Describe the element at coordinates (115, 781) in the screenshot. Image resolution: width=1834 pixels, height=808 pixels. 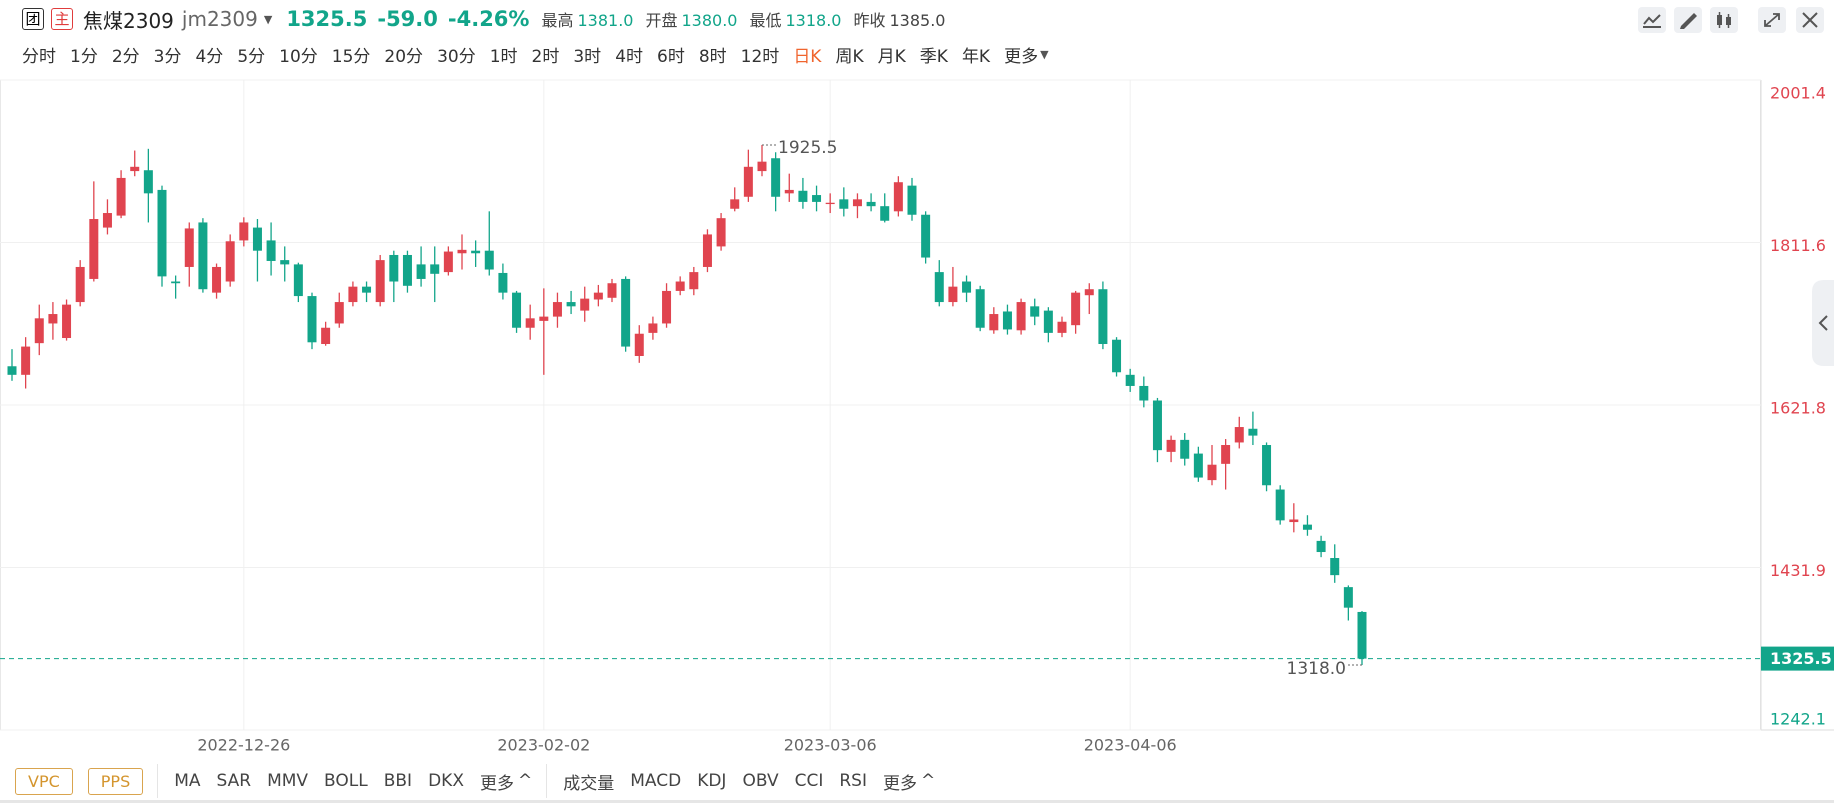
I see `overlay-button: PPS` at that location.